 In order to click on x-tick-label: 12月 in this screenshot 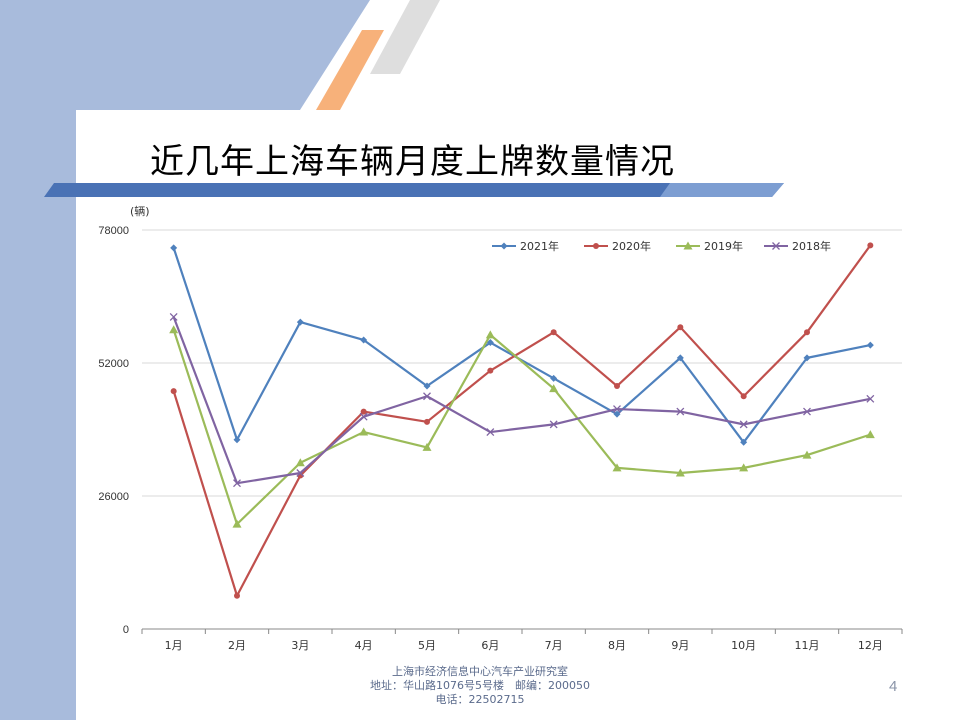, I will do `click(870, 645)`.